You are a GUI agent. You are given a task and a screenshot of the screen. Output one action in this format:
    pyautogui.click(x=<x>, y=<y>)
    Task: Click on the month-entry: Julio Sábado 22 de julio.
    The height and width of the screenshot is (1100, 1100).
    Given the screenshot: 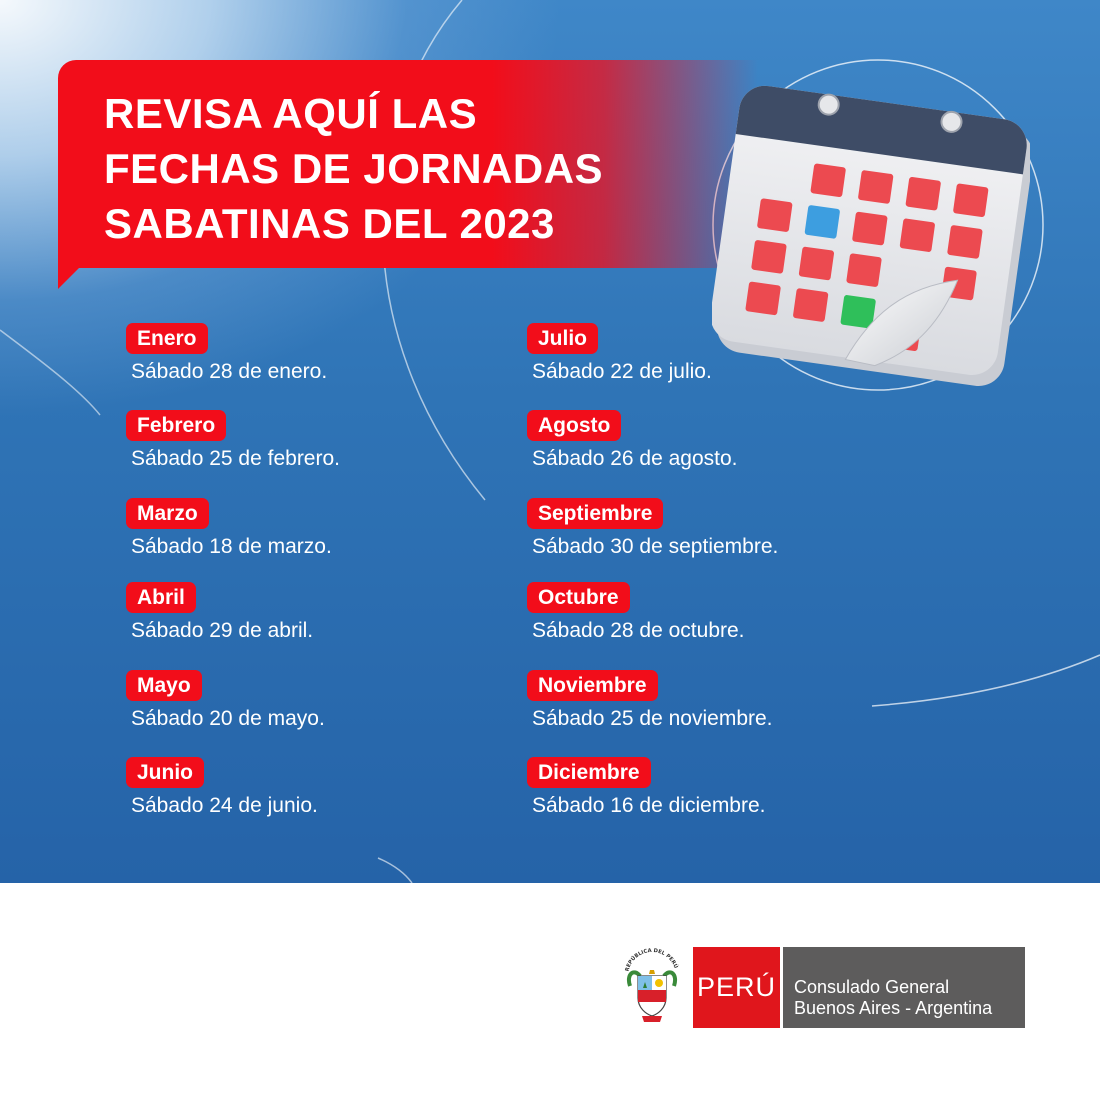 What is the action you would take?
    pyautogui.click(x=619, y=353)
    